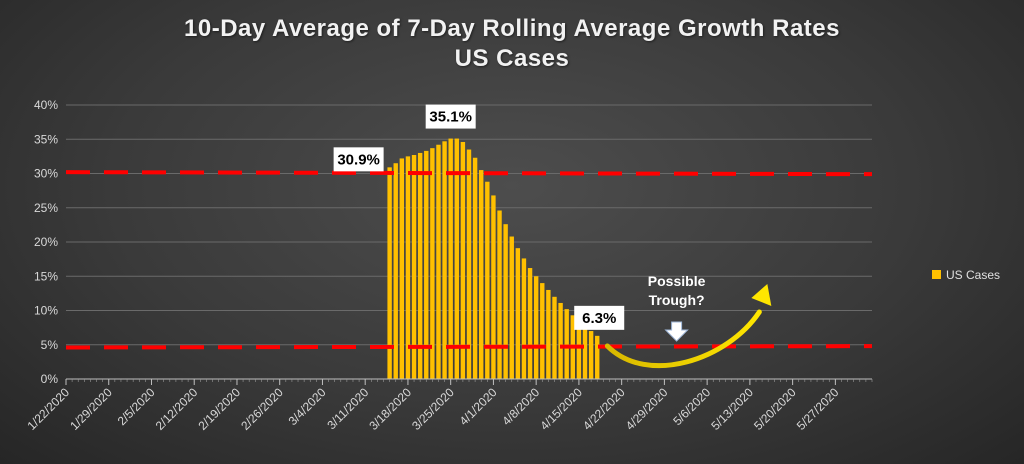  What do you see at coordinates (50, 379) in the screenshot?
I see `y-tick-label: 0%` at bounding box center [50, 379].